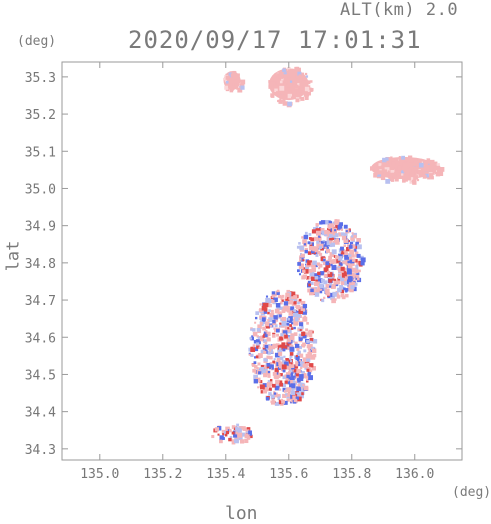  Describe the element at coordinates (40, 189) in the screenshot. I see `y-tick-label: 35.0` at that location.